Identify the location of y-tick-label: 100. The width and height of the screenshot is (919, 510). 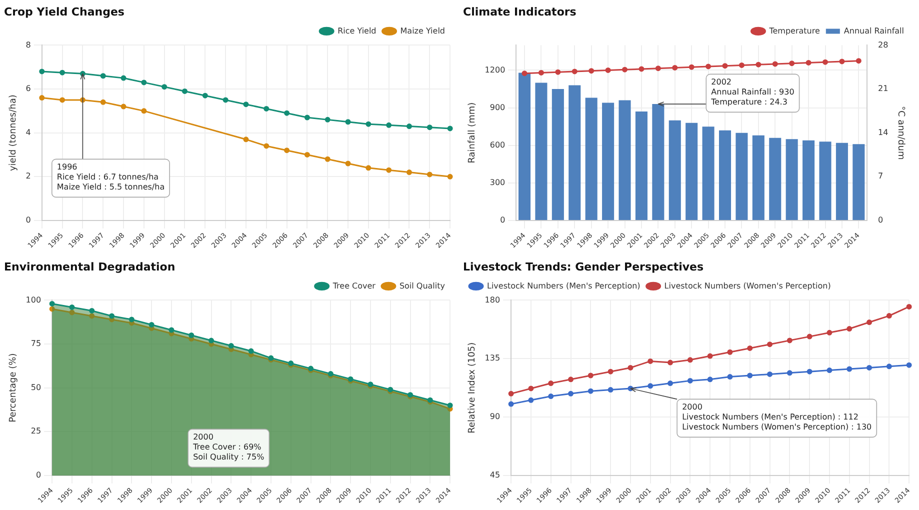
(34, 299).